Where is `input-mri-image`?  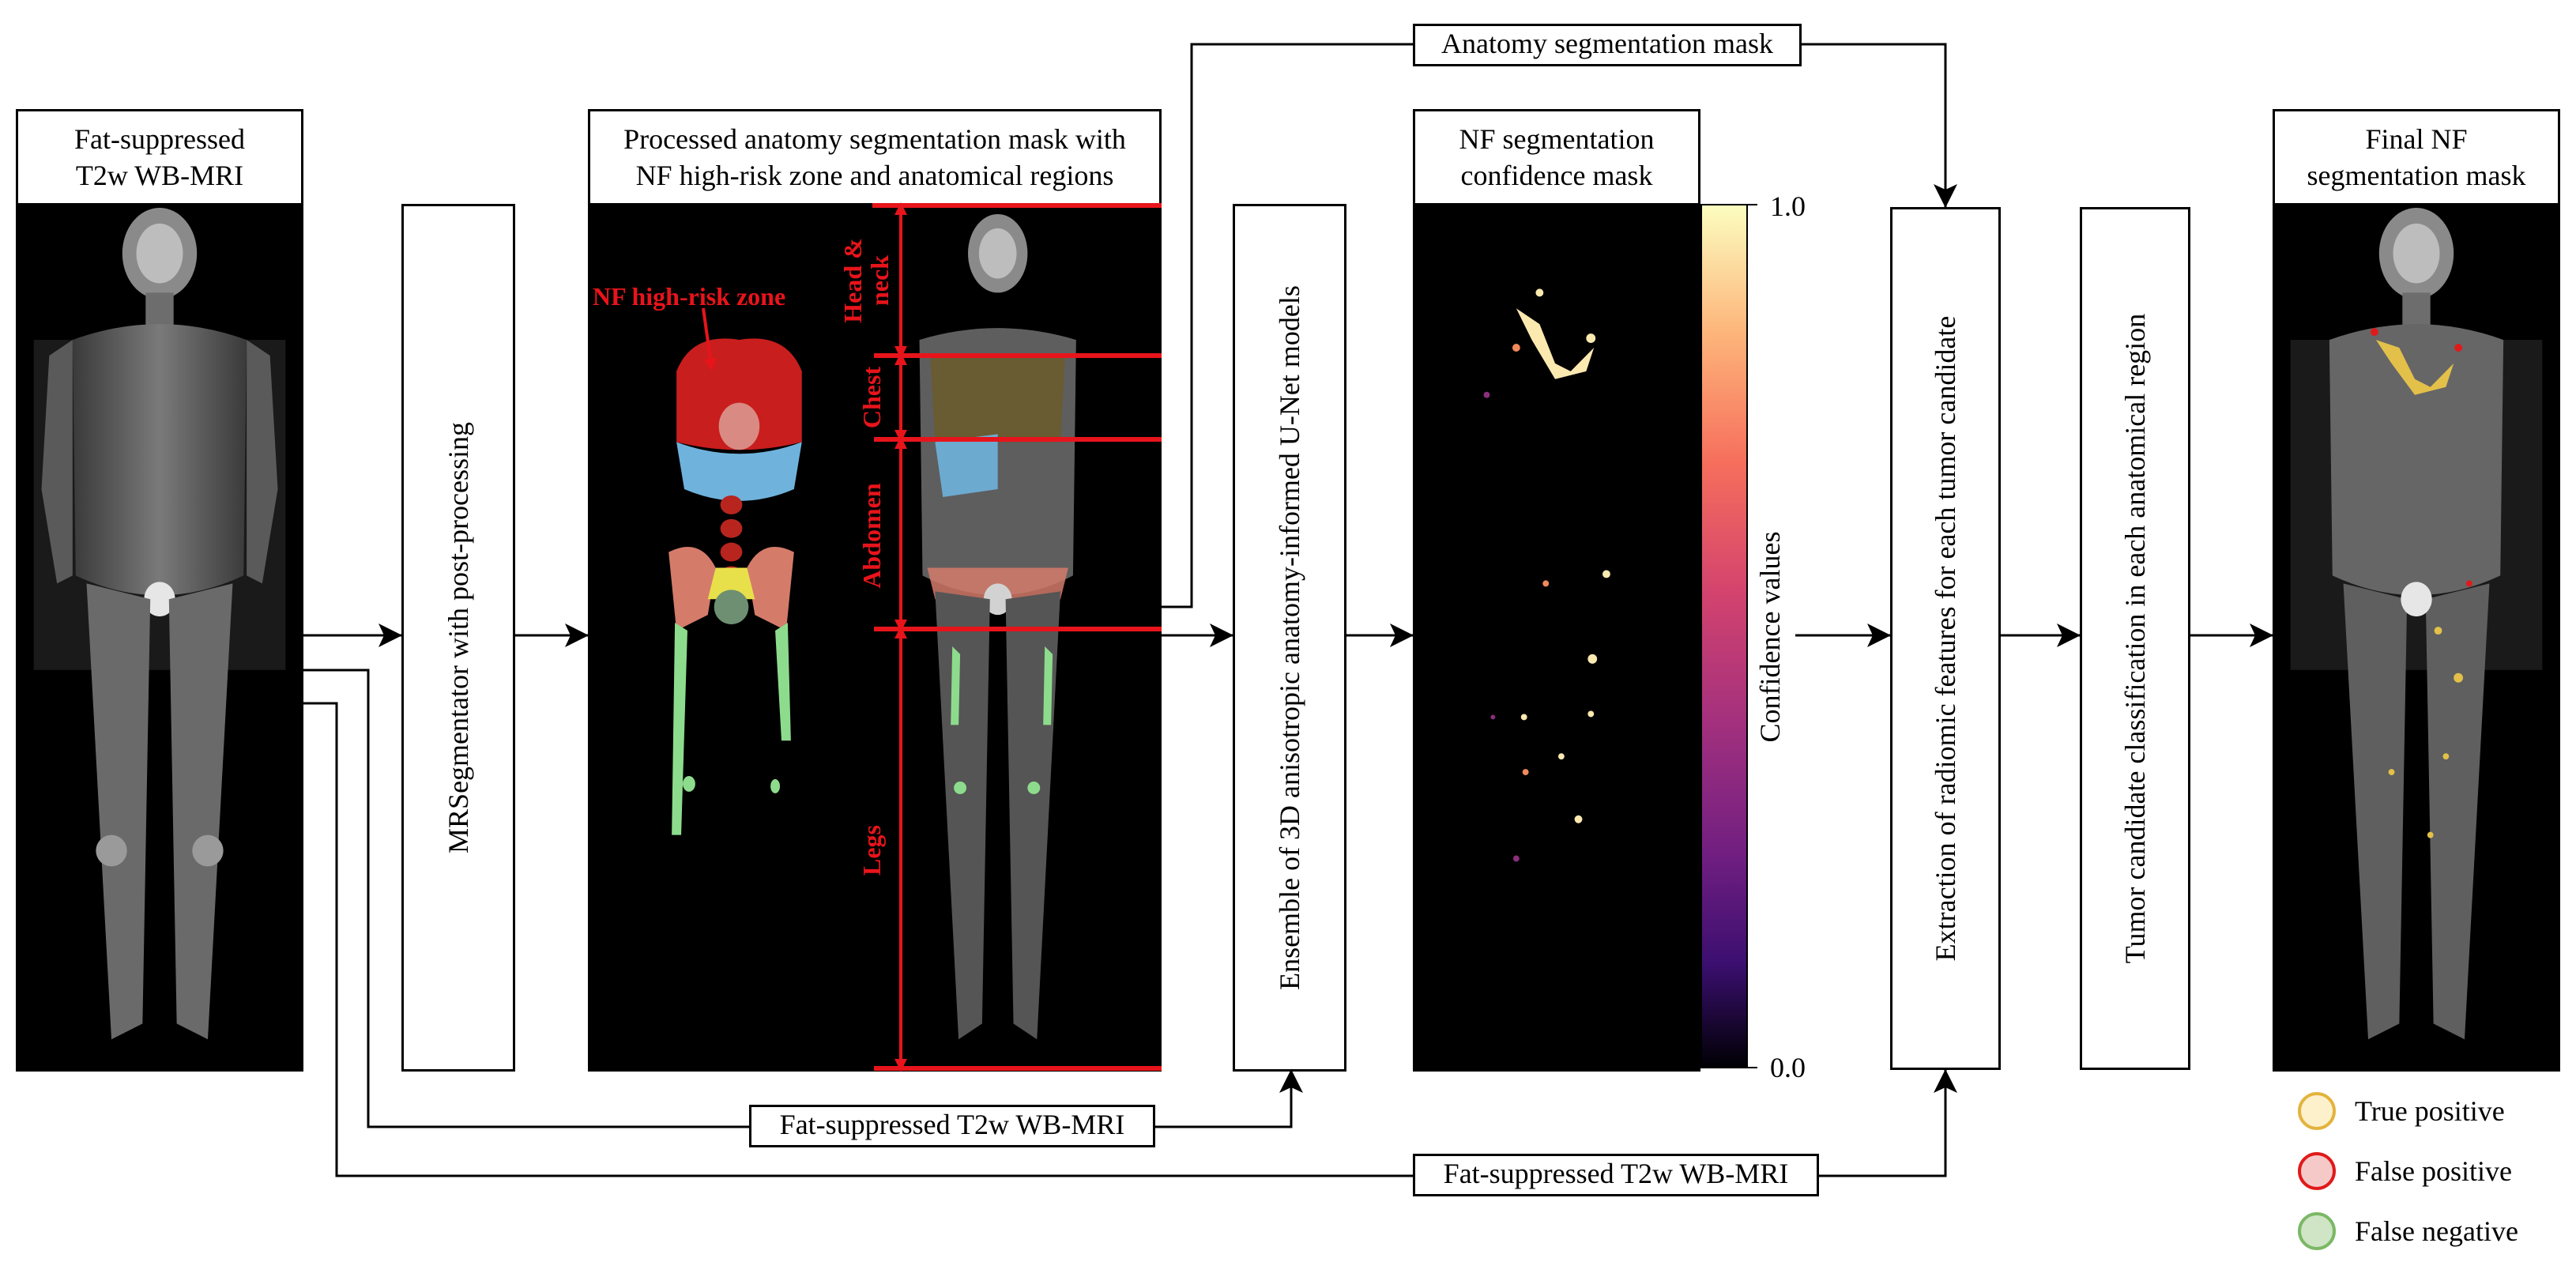
input-mri-image is located at coordinates (159, 638).